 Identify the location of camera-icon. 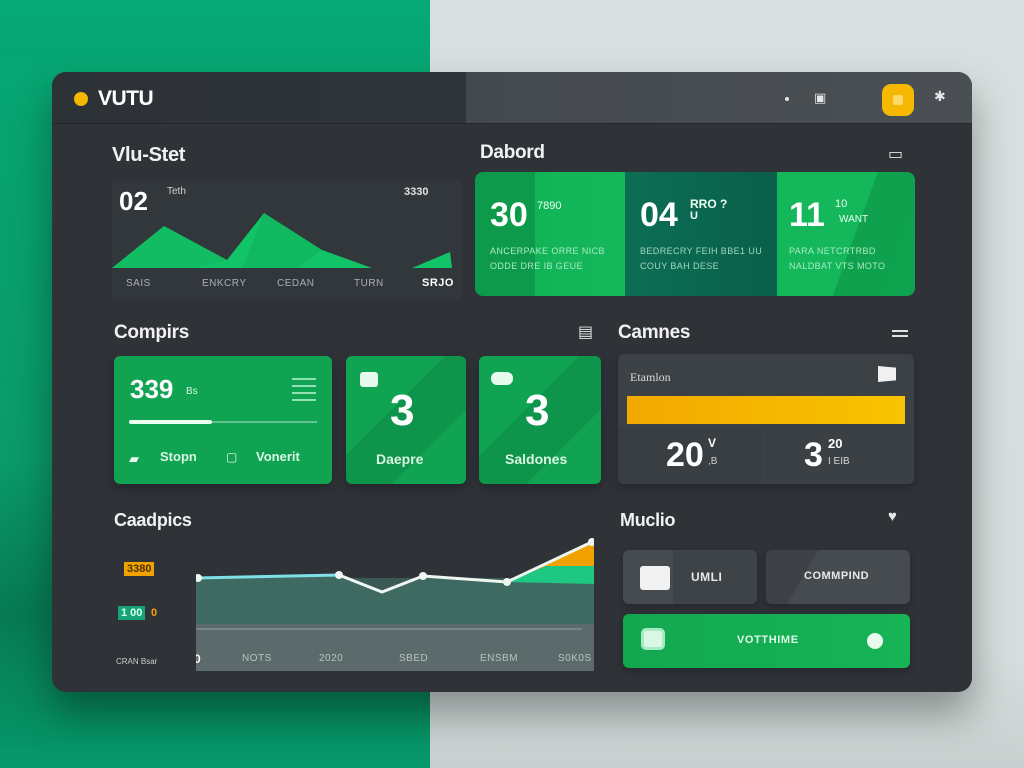
(655, 578).